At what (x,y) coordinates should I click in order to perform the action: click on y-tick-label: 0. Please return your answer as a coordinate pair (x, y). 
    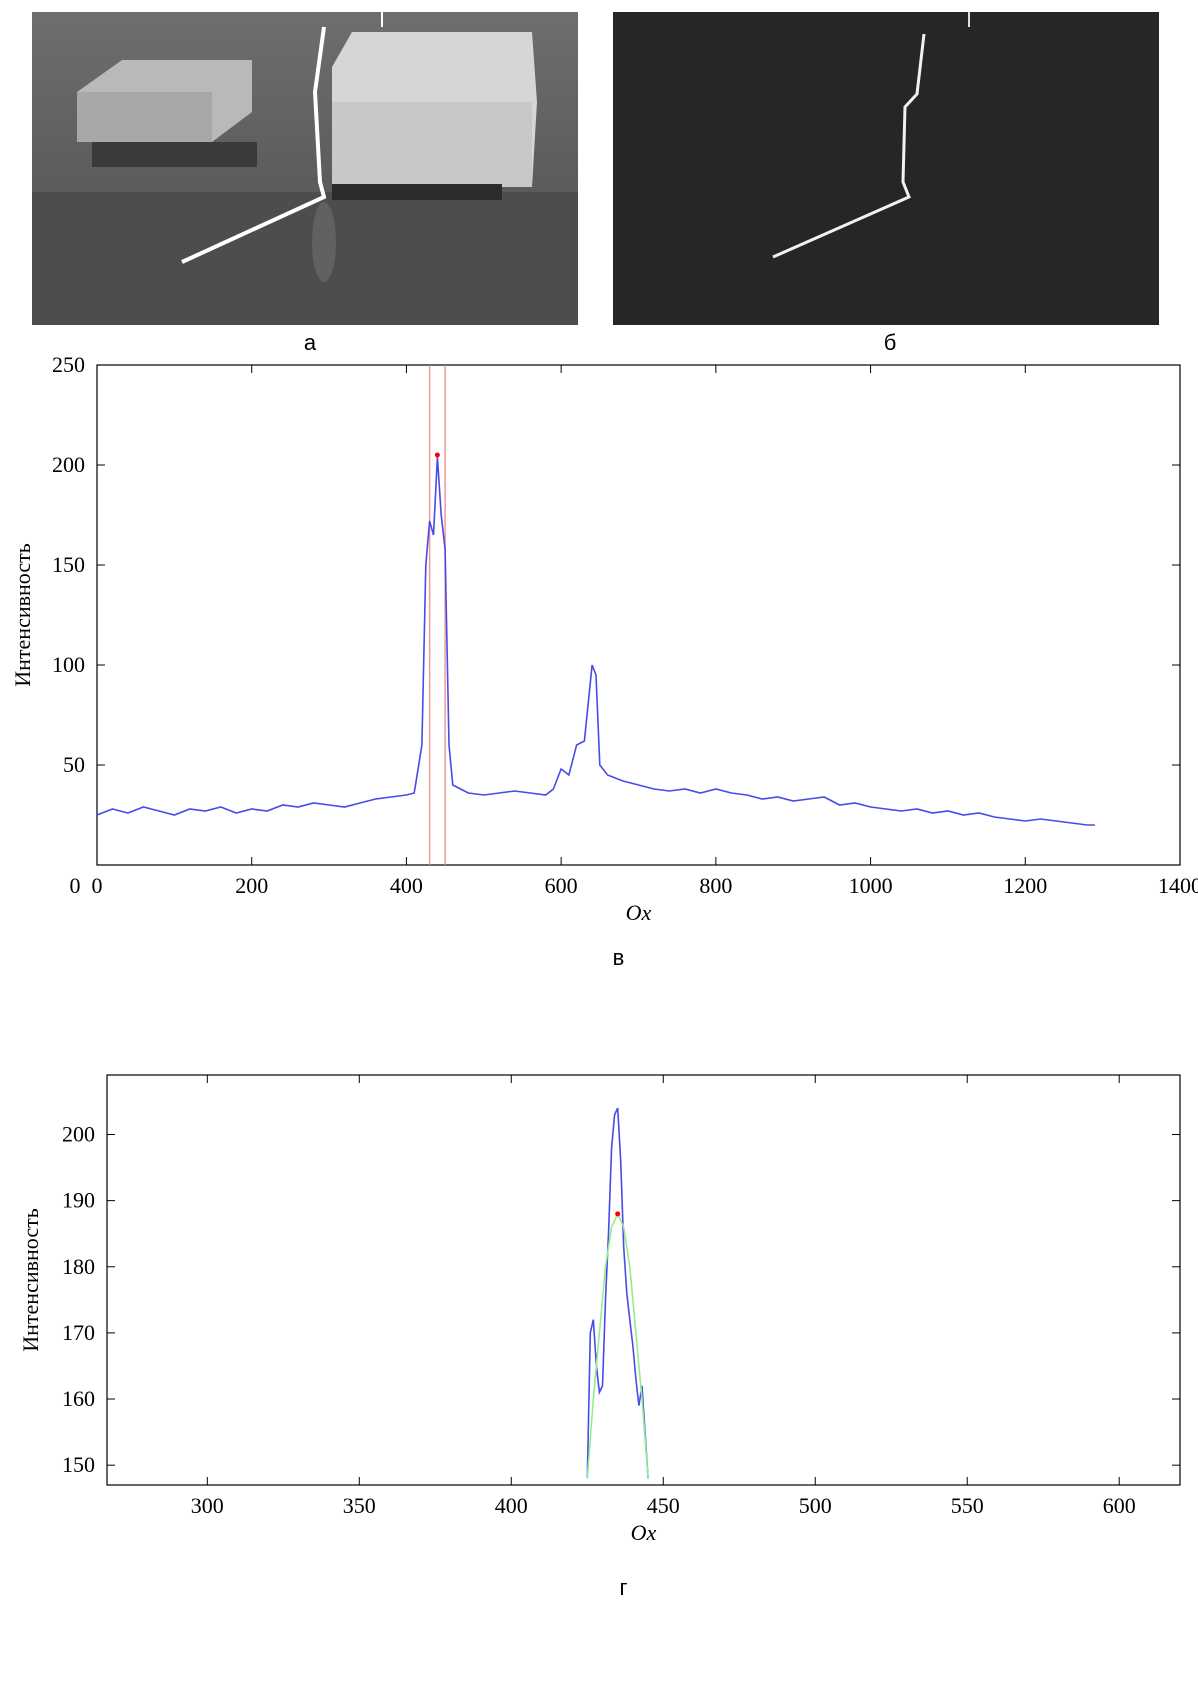
    Looking at the image, I should click on (75, 885).